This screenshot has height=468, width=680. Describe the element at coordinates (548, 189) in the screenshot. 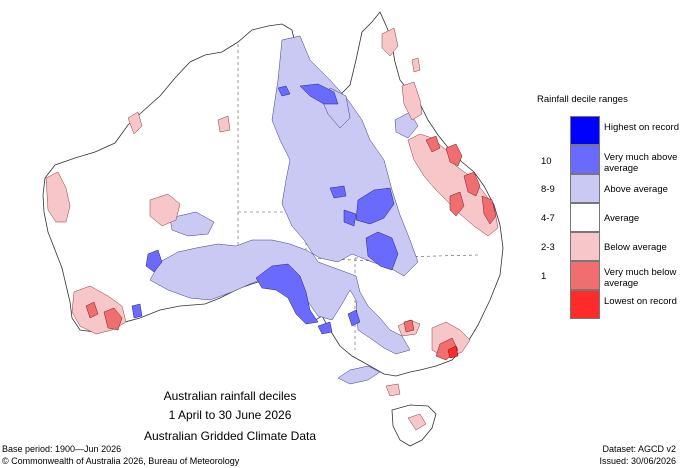

I see `legend-code-above: 8-9` at that location.